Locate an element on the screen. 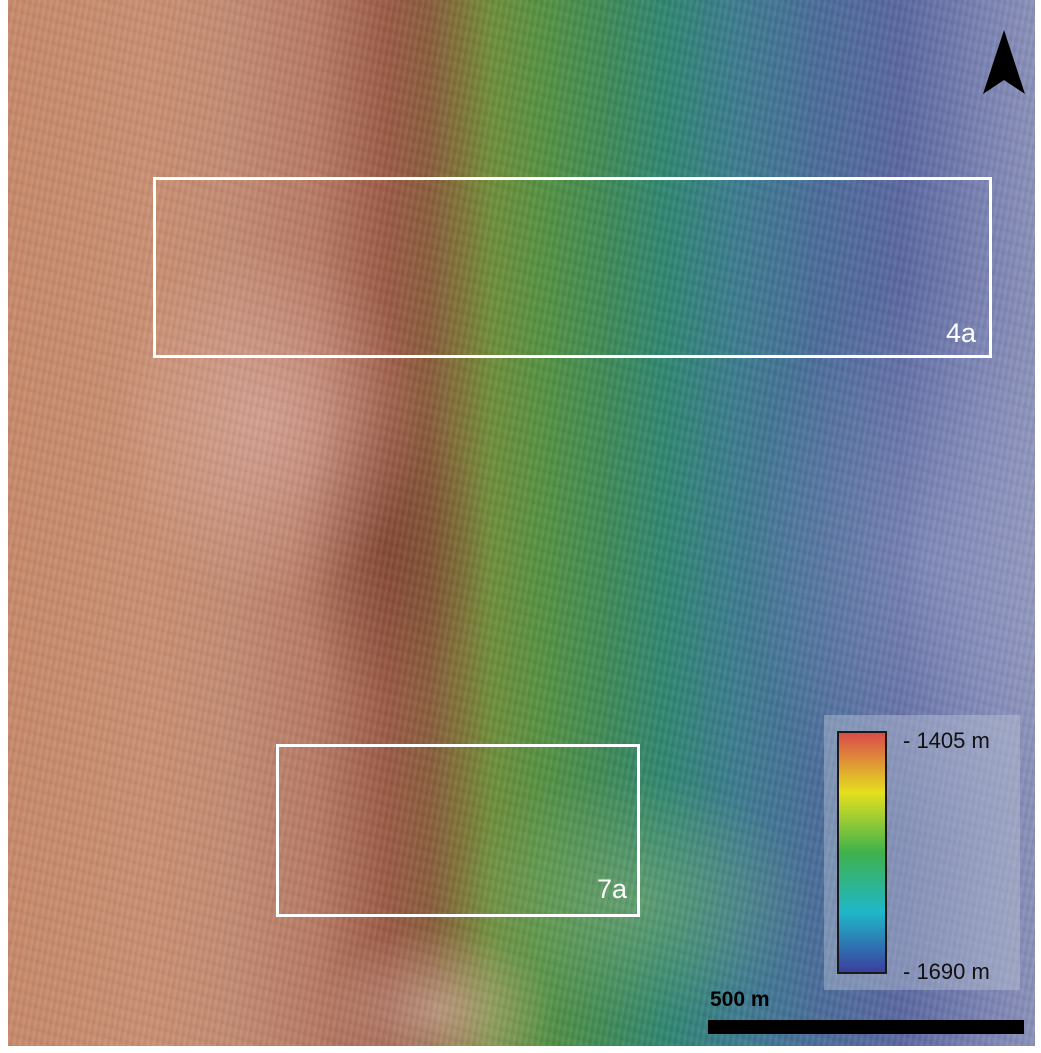 The image size is (1041, 1053). legend-max-label: - 1405 m is located at coordinates (946, 740).